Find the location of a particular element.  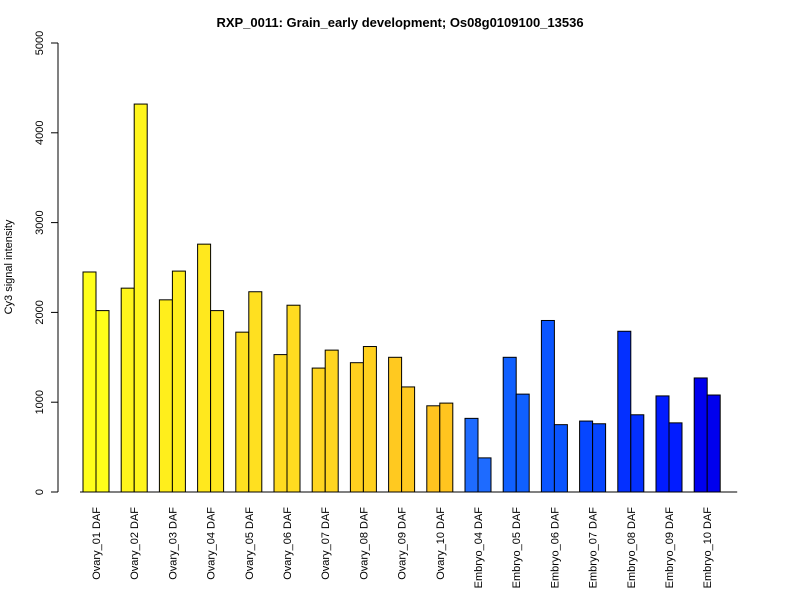

y-tick-label: 5000 is located at coordinates (40, 43).